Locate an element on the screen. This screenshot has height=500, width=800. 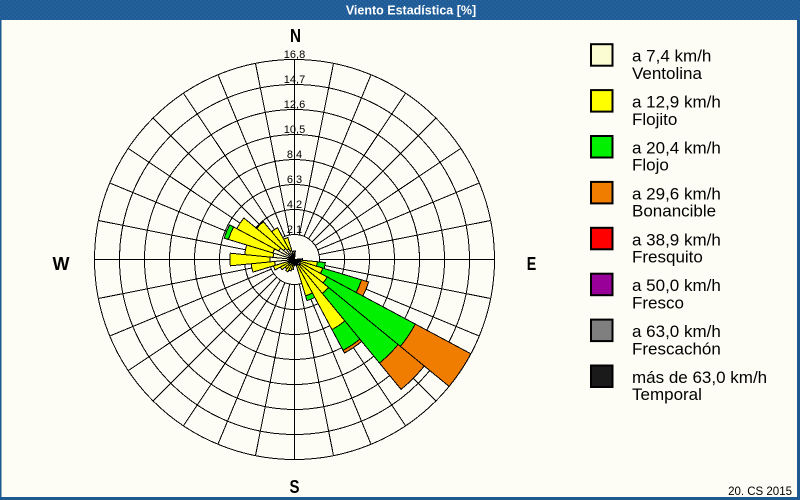
svg-text: Bonancible is located at coordinates (674, 211).